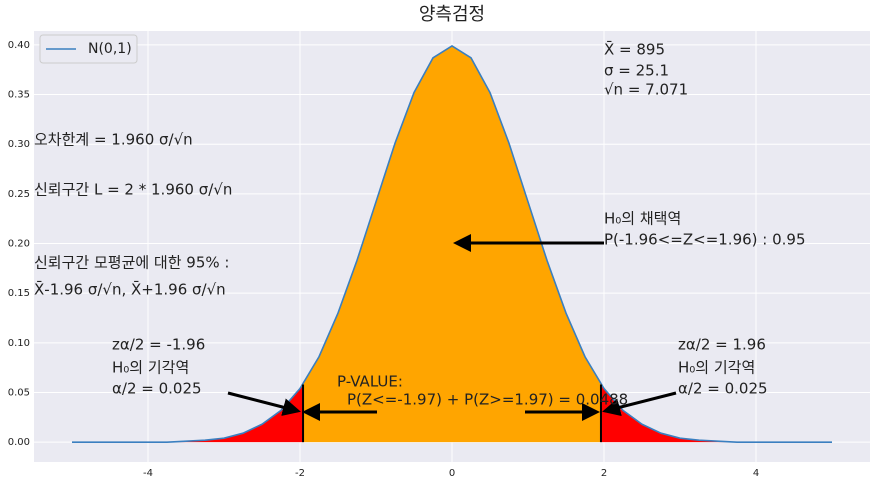 This screenshot has width=877, height=485. I want to click on x-tick-label: -4, so click(148, 473).